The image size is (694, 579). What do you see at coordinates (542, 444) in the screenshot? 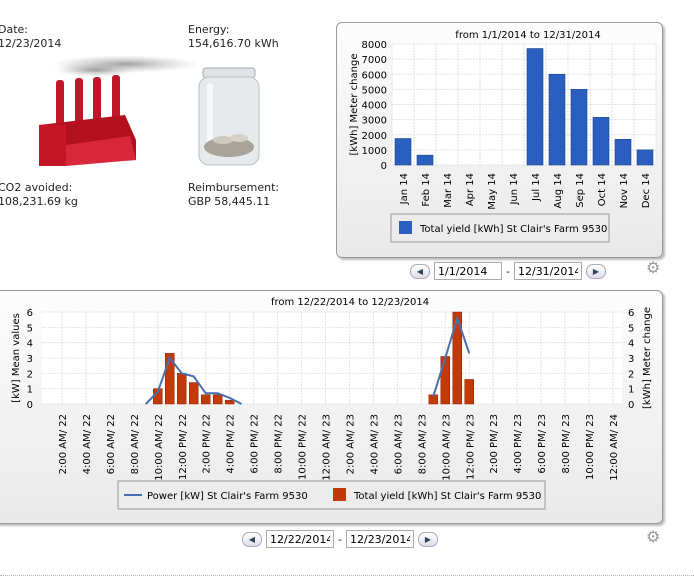
I see `x-tick-label: 6:00 PM/ 23` at bounding box center [542, 444].